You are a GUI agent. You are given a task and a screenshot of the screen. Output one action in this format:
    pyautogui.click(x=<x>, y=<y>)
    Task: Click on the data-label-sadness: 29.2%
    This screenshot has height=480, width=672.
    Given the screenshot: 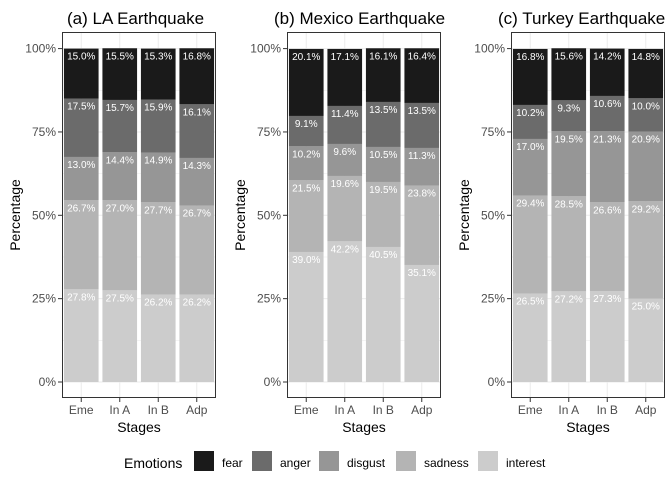 What is the action you would take?
    pyautogui.click(x=646, y=209)
    